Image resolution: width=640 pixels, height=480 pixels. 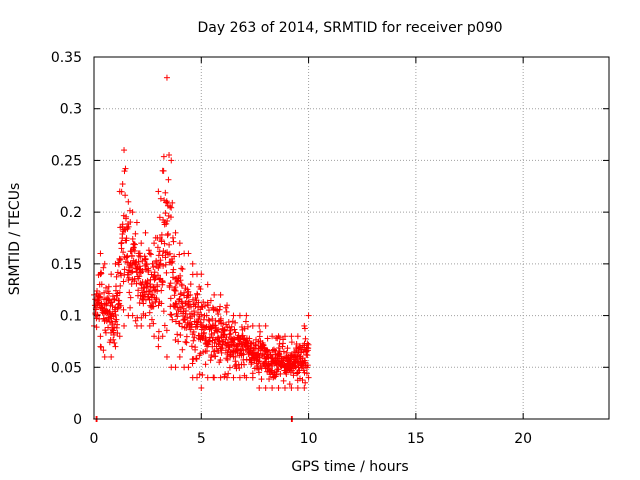 I want to click on y-tick-label: 0, so click(x=77, y=420).